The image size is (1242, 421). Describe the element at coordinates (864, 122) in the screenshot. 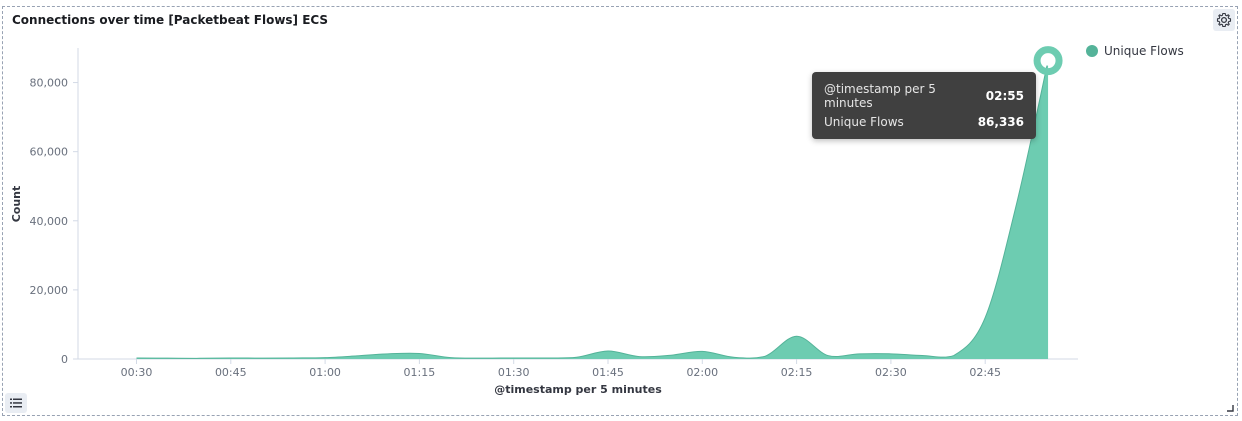

I see `tooltip-y-label: Unique Flows` at that location.